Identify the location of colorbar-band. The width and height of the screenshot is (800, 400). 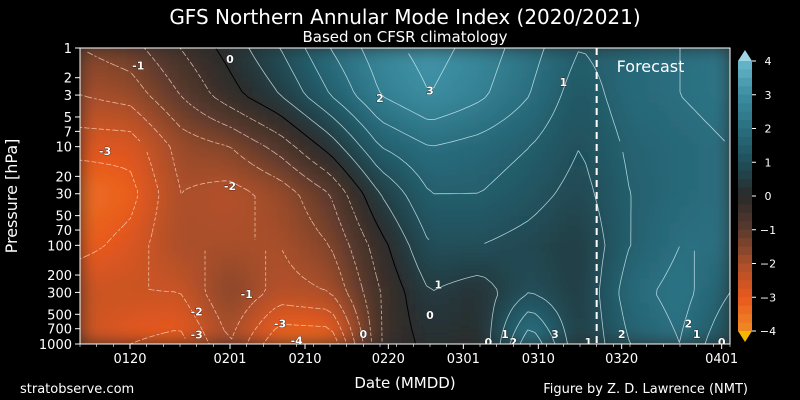
(745, 276).